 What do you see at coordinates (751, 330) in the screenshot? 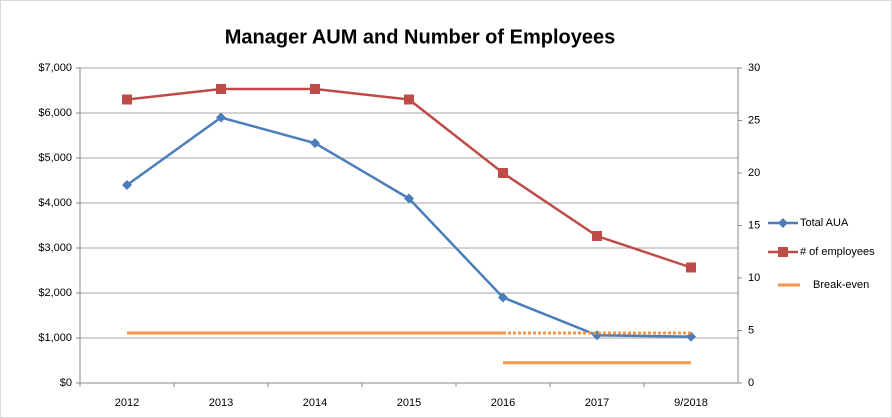
I see `y2-tick-label: 5` at bounding box center [751, 330].